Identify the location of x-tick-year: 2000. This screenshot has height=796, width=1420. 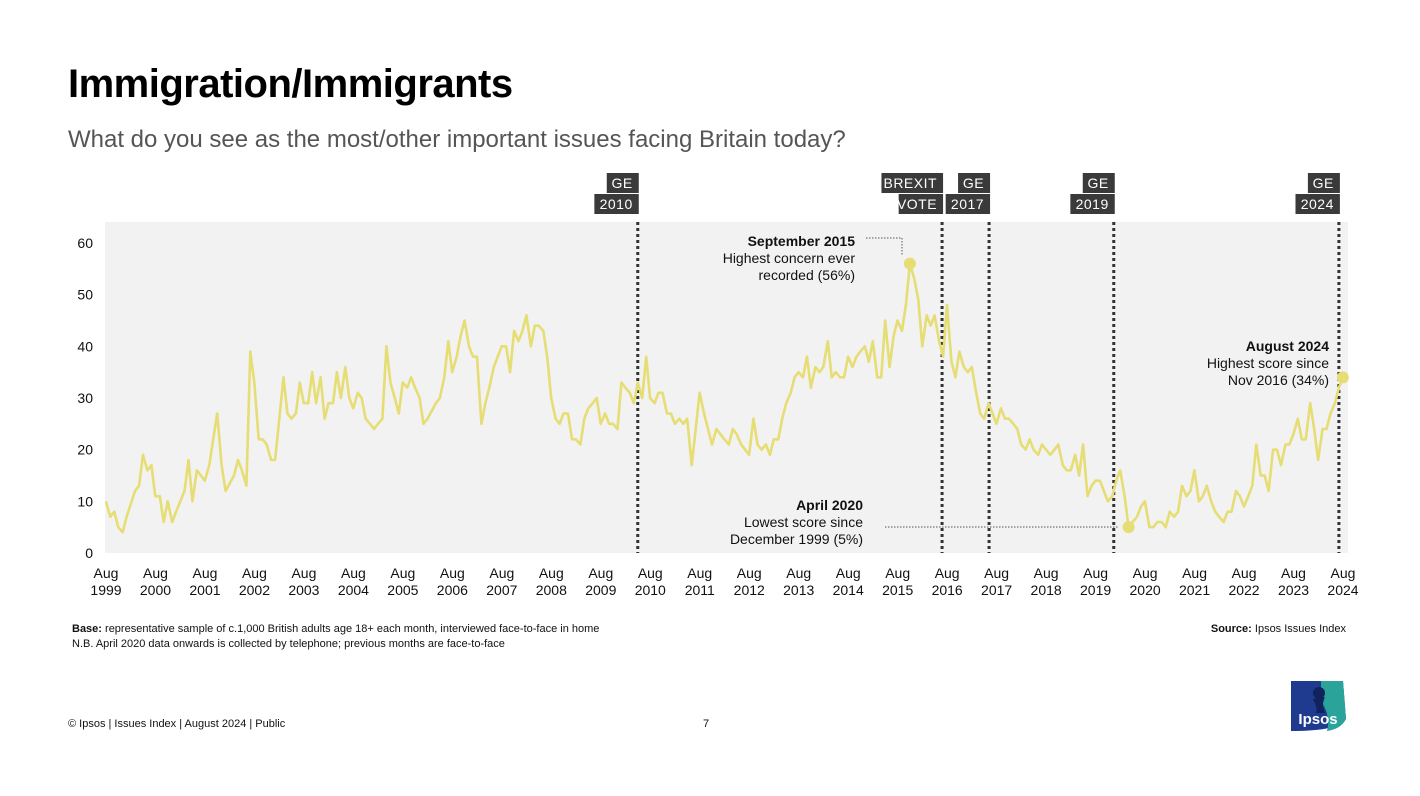
(155, 590).